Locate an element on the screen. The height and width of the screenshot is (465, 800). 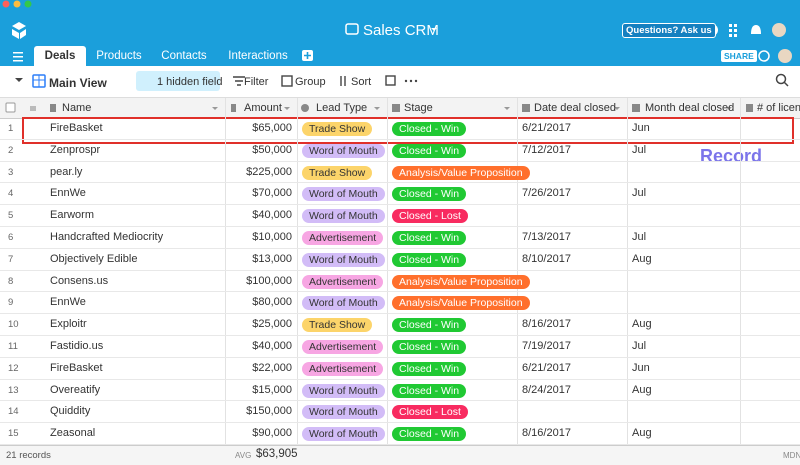
row-number: 1 is located at coordinates (11, 128).